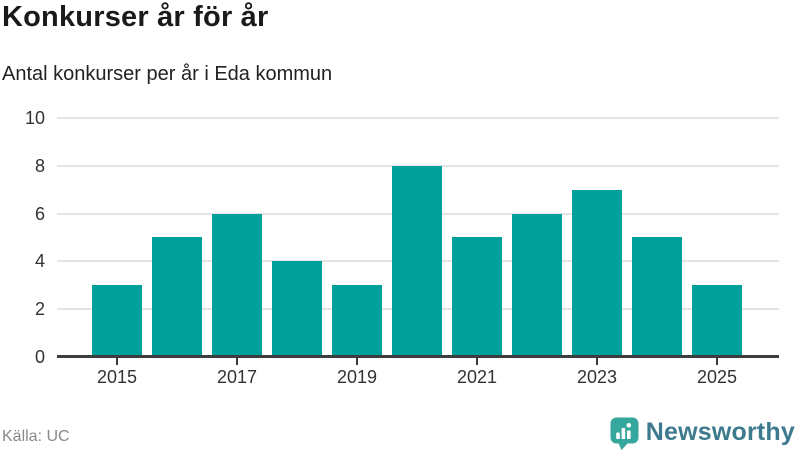  Describe the element at coordinates (720, 432) in the screenshot. I see `brand-text: Newsworthy` at that location.